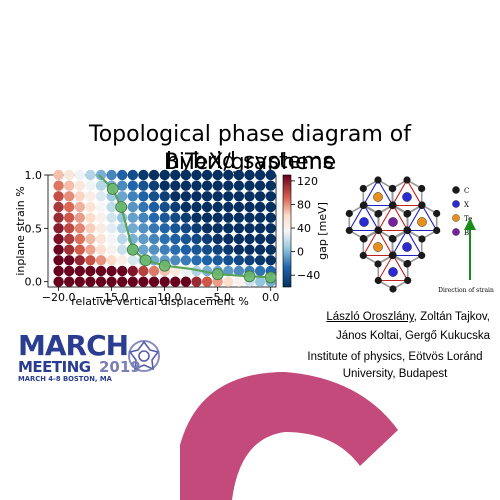 This screenshot has height=500, width=500. What do you see at coordinates (456, 232) in the screenshot?
I see `legend-swatch` at bounding box center [456, 232].